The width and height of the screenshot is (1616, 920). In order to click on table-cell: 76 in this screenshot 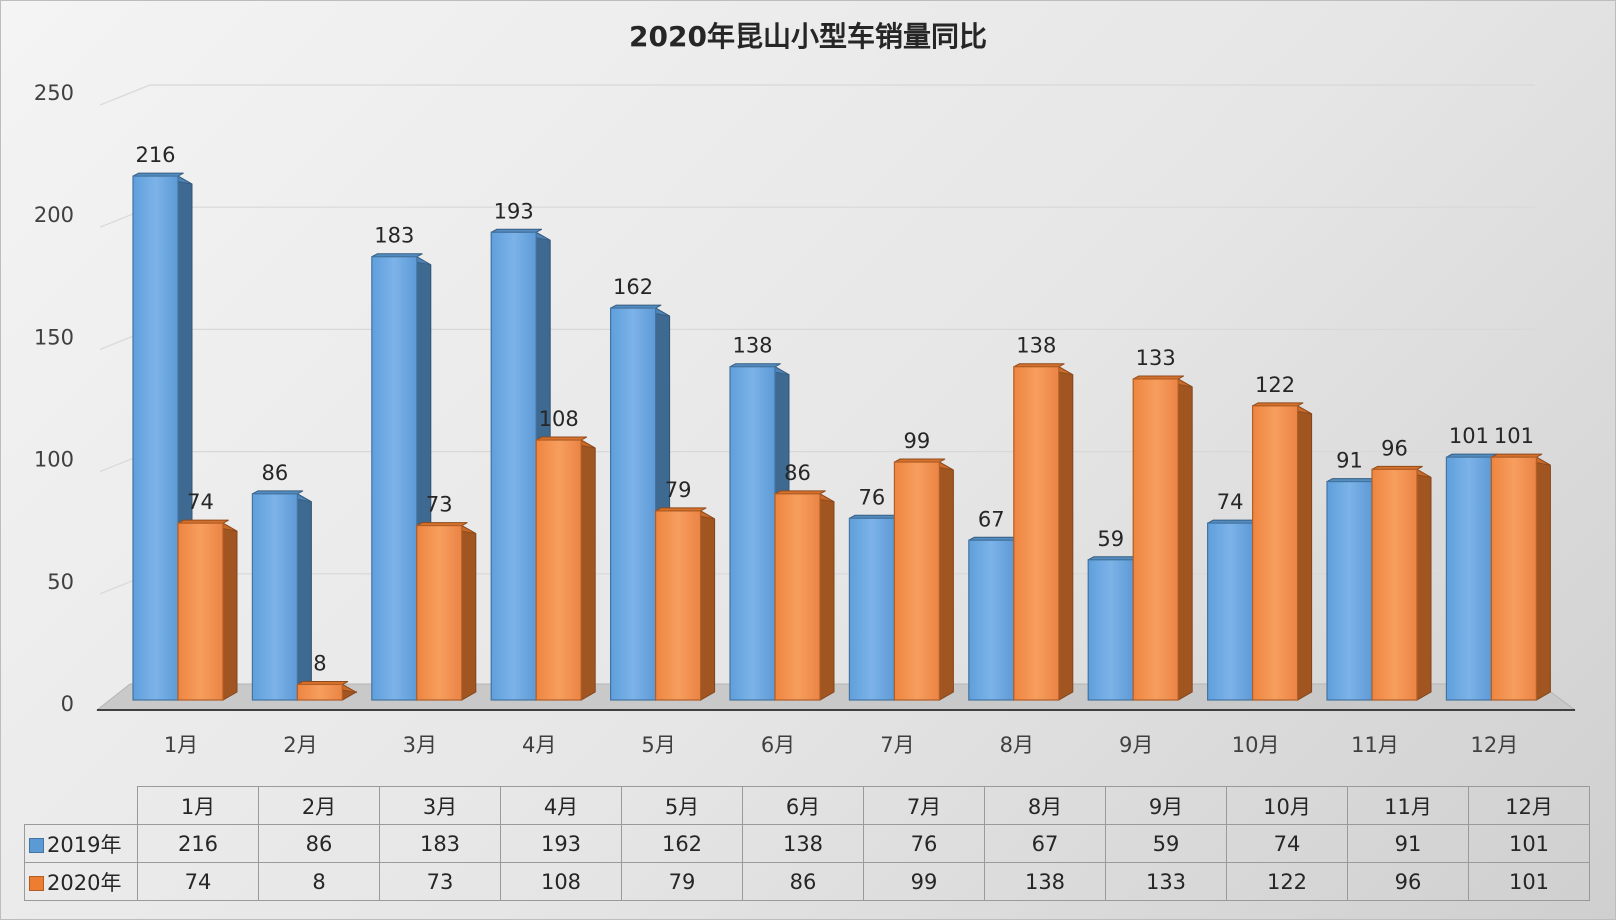, I will do `click(924, 843)`.